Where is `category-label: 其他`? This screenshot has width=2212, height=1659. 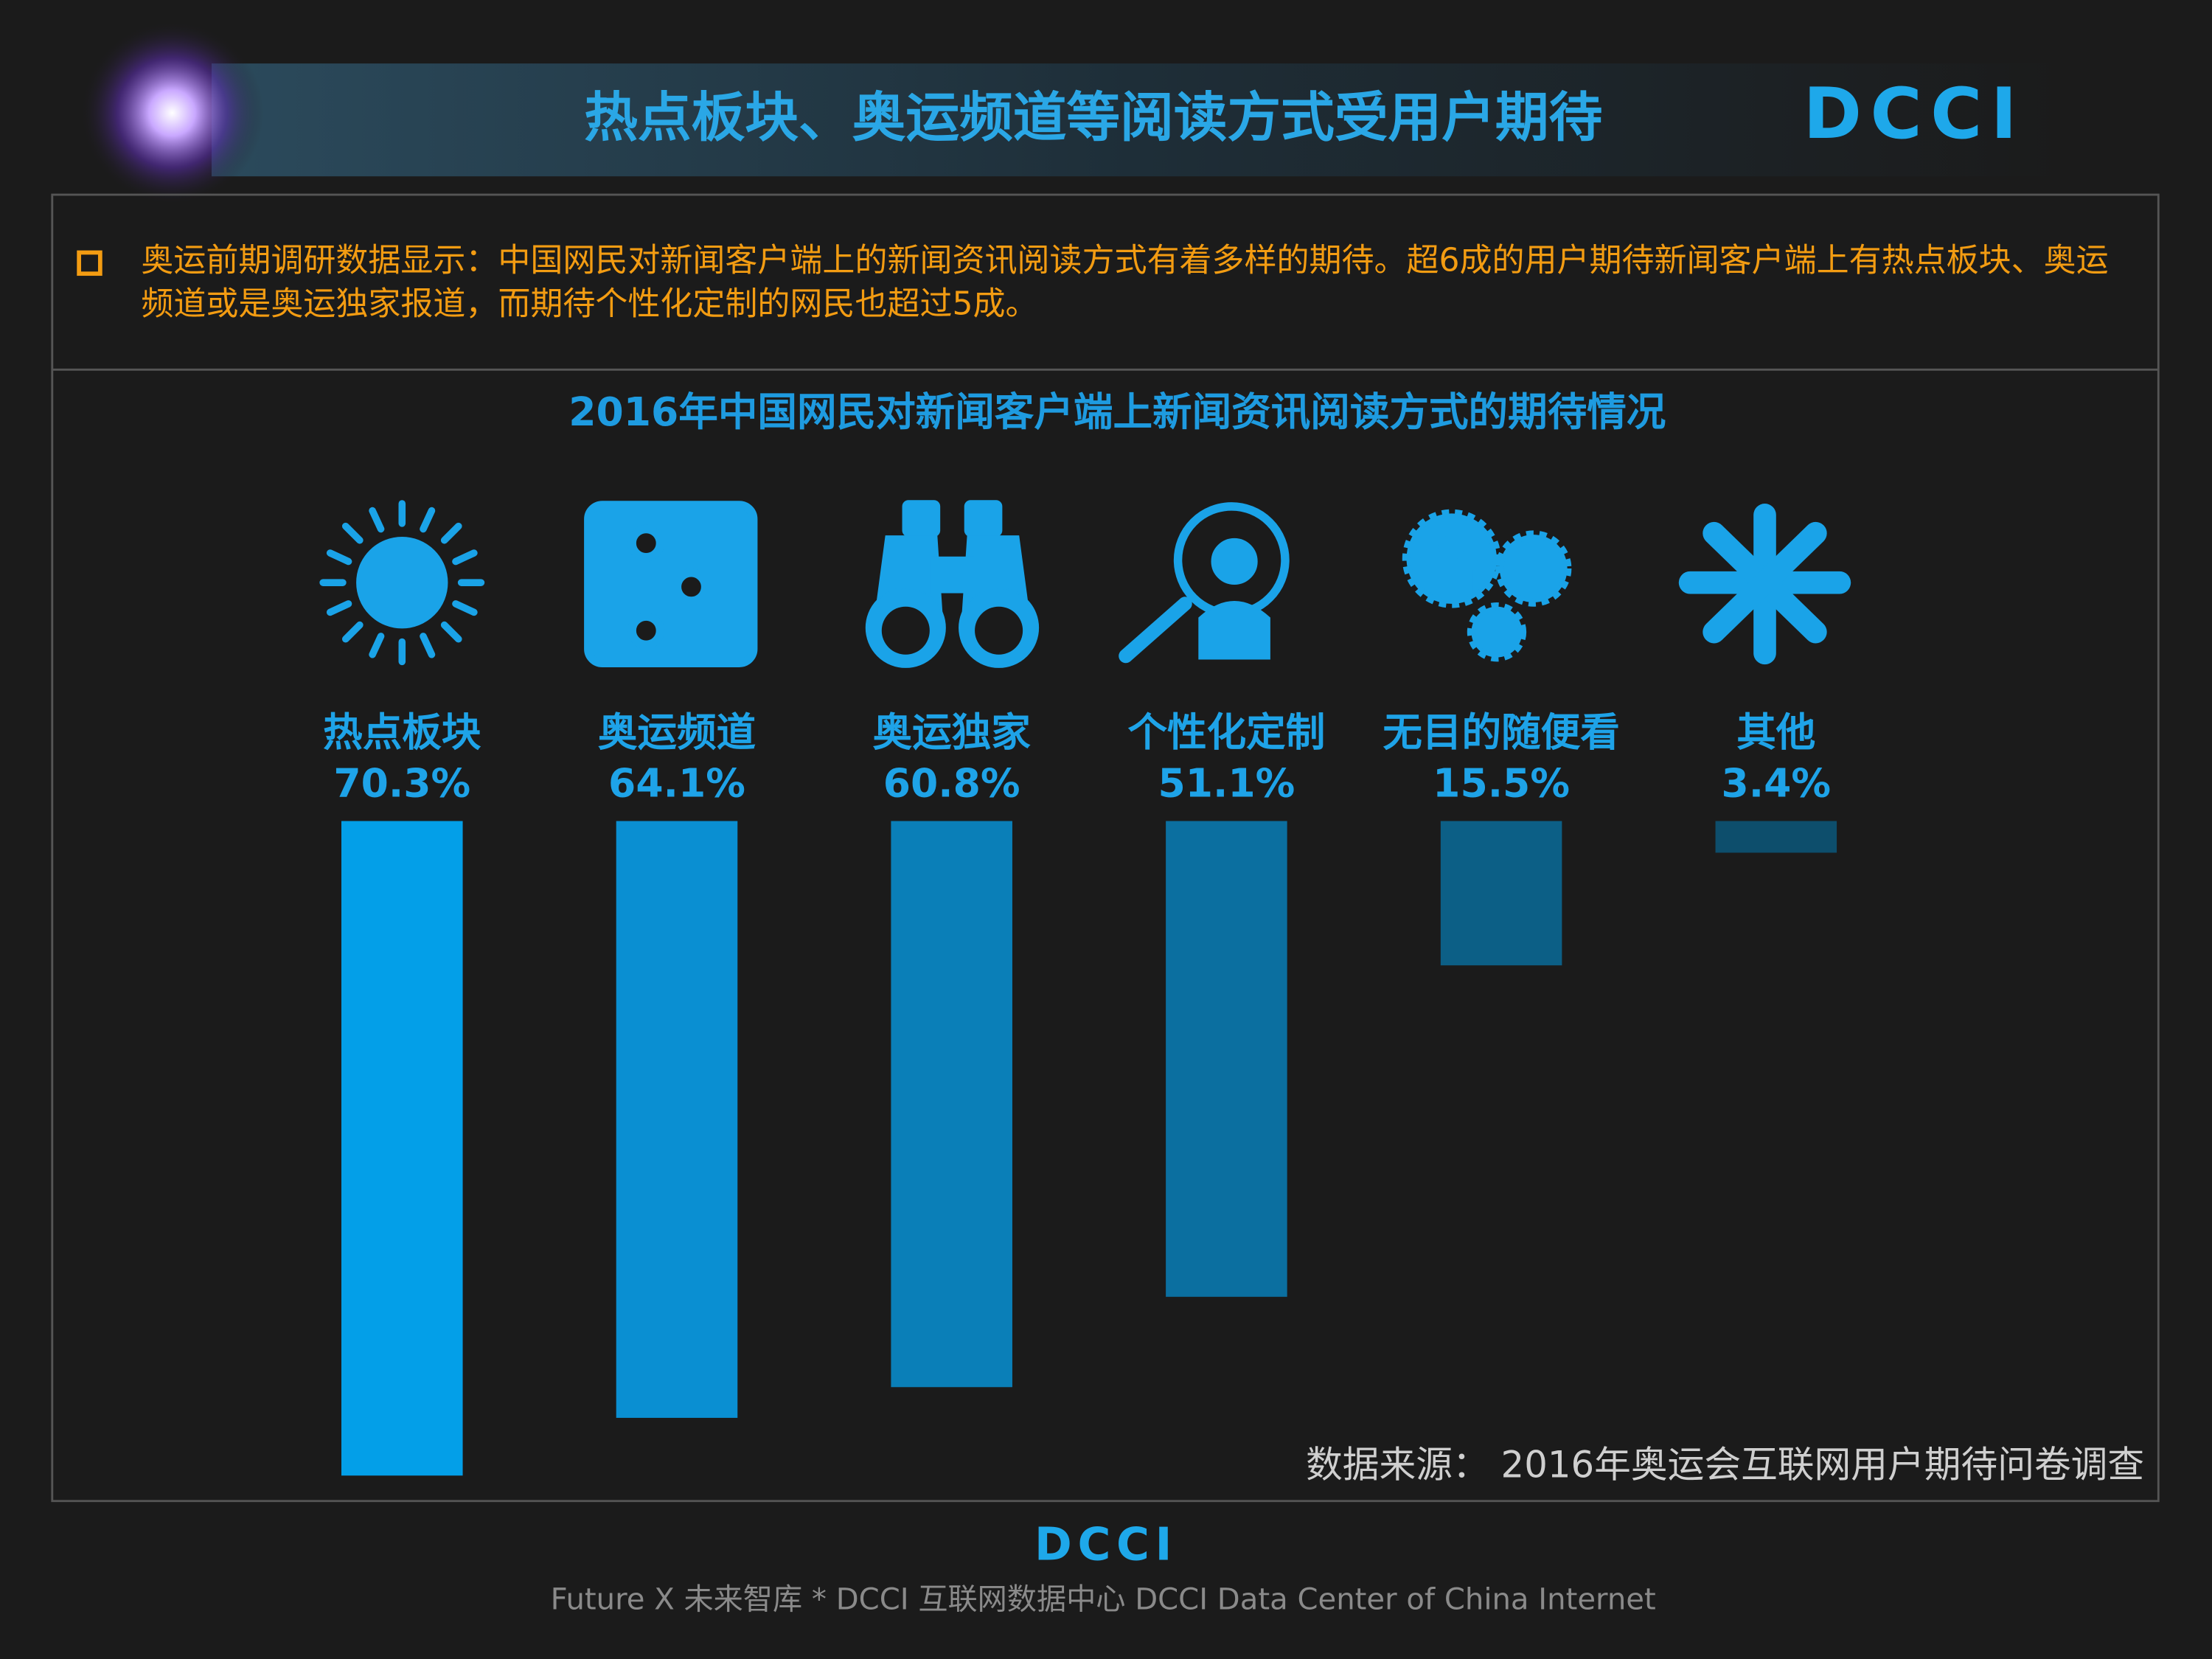
category-label: 其他 is located at coordinates (1775, 732).